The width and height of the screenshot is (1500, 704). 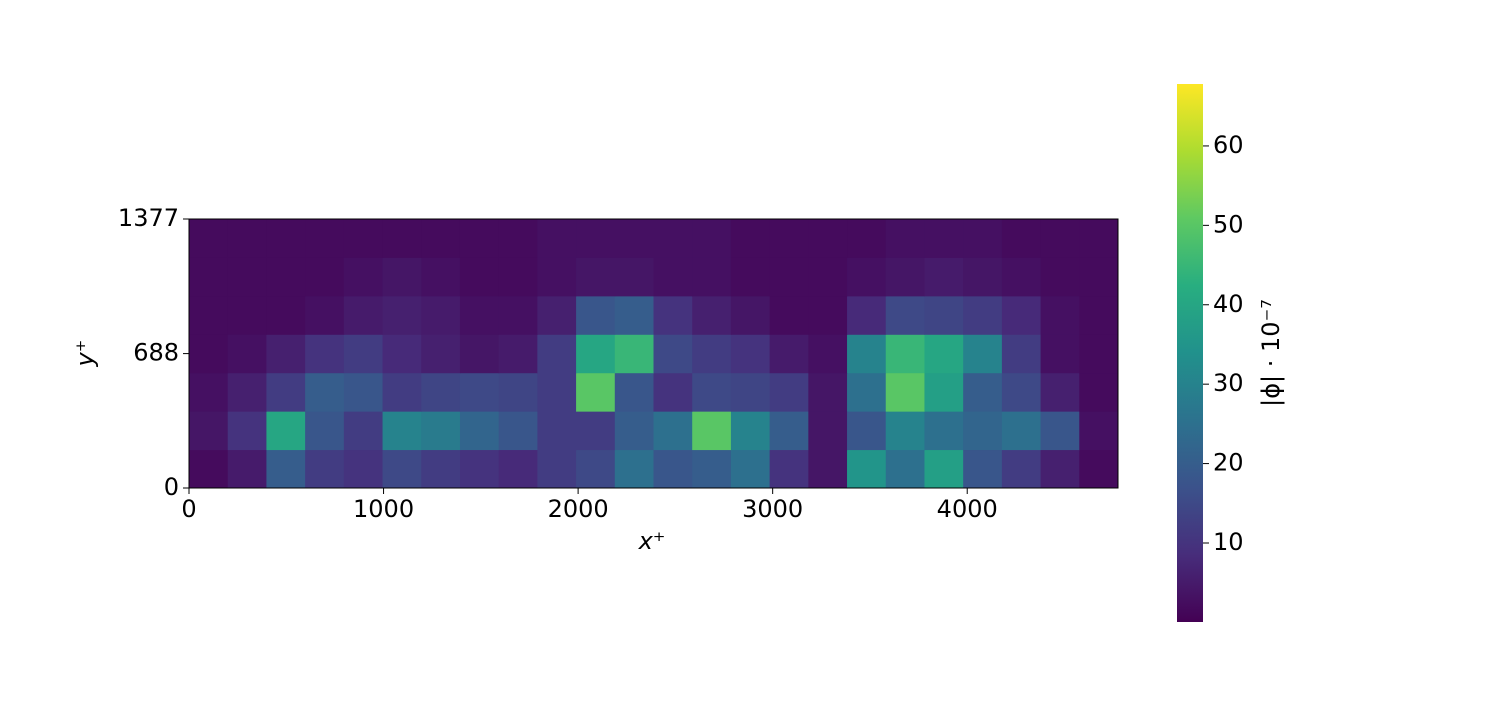 What do you see at coordinates (772, 509) in the screenshot?
I see `x-tick-label: 3000` at bounding box center [772, 509].